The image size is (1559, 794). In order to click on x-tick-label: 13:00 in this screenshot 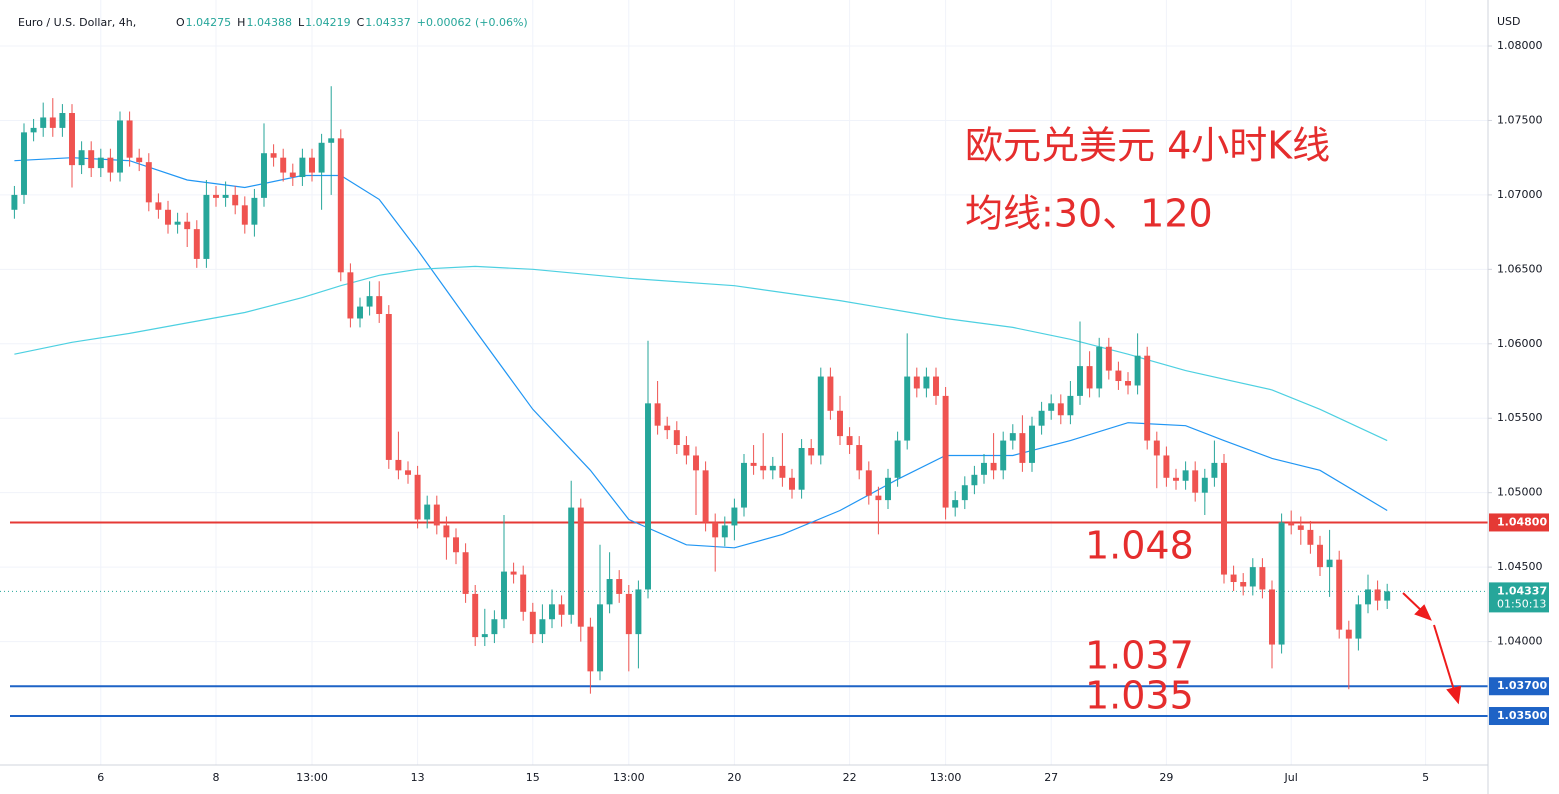, I will do `click(946, 777)`.